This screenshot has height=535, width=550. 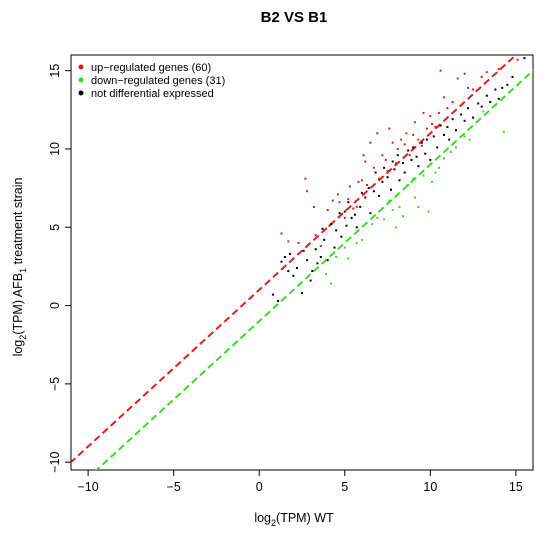 What do you see at coordinates (55, 71) in the screenshot?
I see `y-tick-label: 15` at bounding box center [55, 71].